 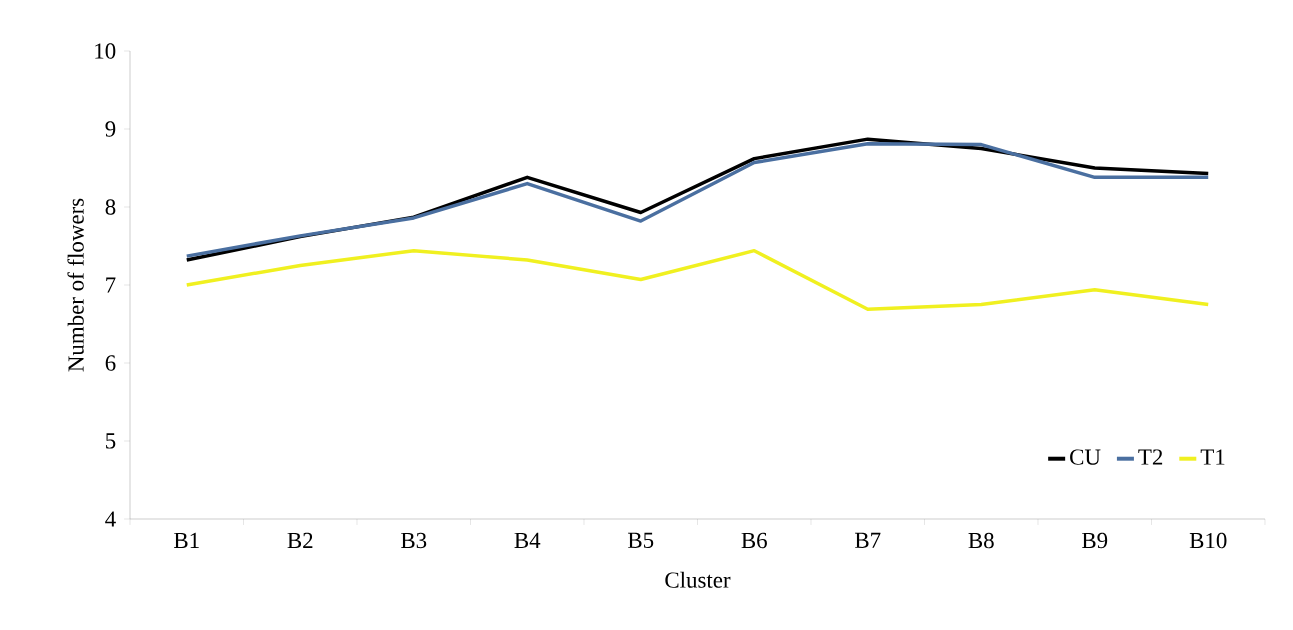 I want to click on x-tick-label: B3, so click(x=414, y=540).